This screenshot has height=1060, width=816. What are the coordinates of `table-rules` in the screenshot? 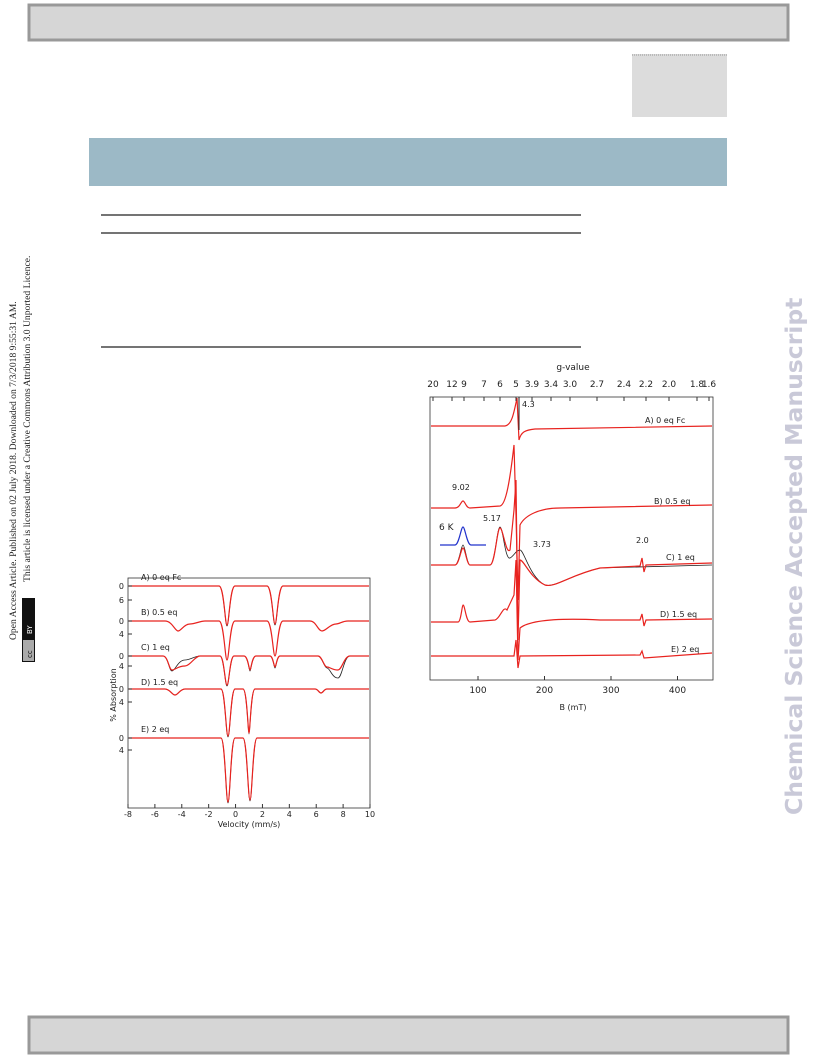 It's located at (341, 281).